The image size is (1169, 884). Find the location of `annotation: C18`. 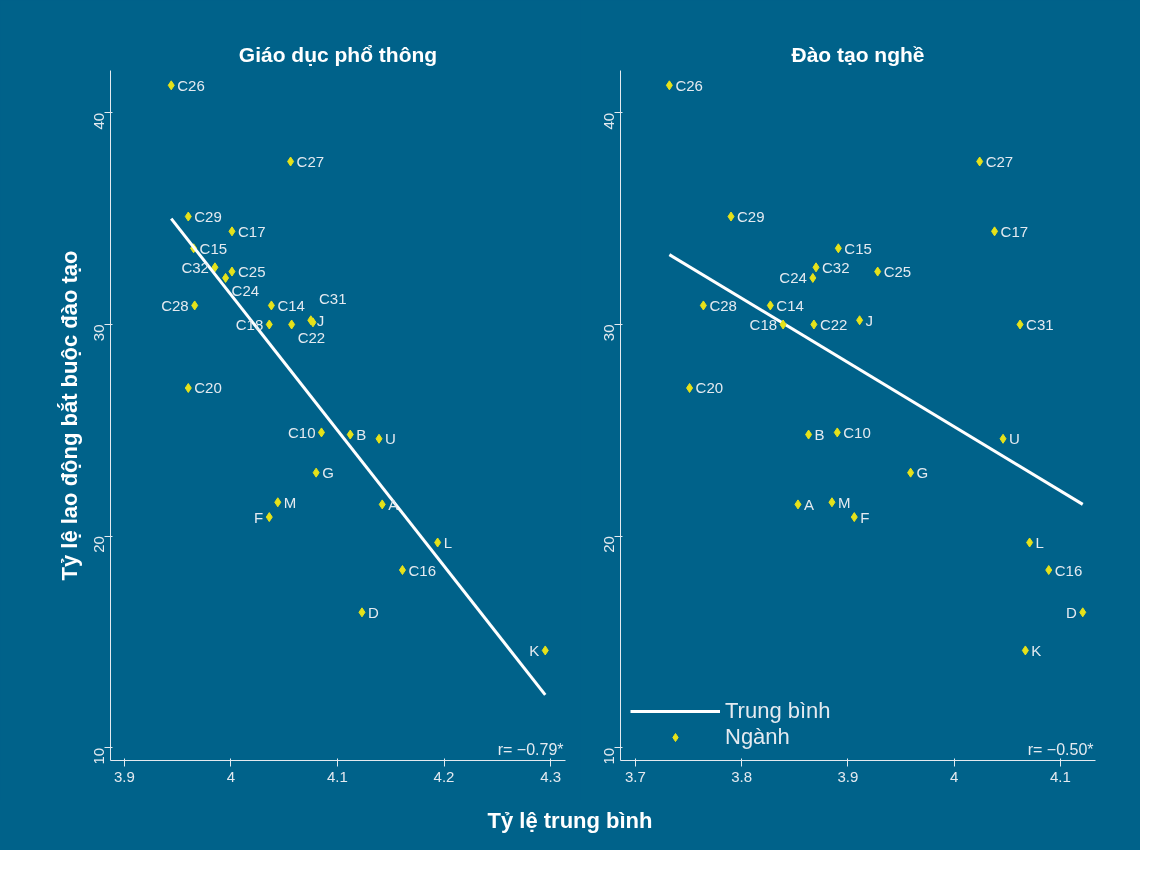

annotation: C18 is located at coordinates (763, 324).